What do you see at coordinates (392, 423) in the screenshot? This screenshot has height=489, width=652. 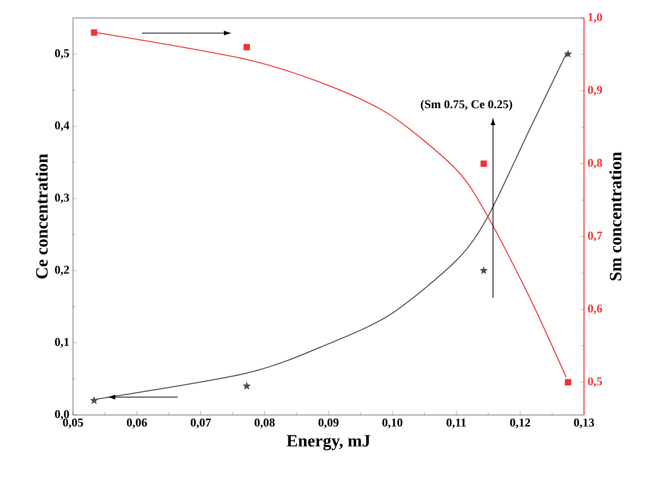 I see `x-tick-label: 0,10` at bounding box center [392, 423].